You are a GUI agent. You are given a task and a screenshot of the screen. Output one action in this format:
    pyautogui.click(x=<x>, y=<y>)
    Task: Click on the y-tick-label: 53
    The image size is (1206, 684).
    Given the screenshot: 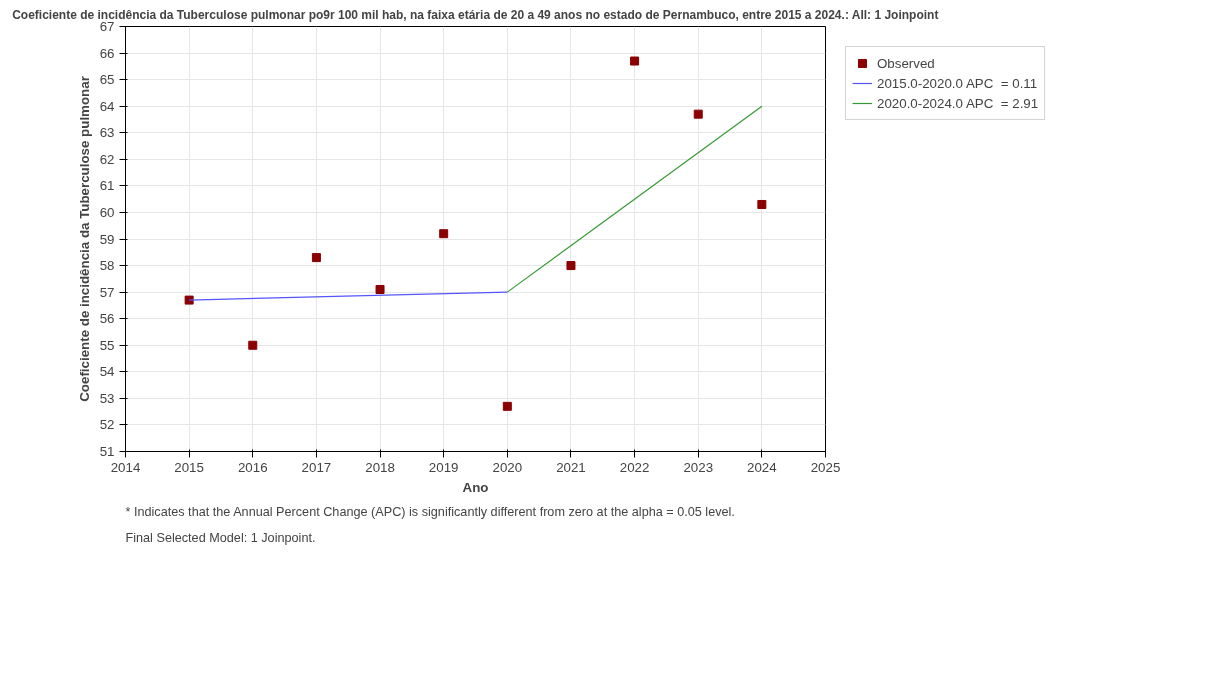 What is the action you would take?
    pyautogui.click(x=107, y=398)
    